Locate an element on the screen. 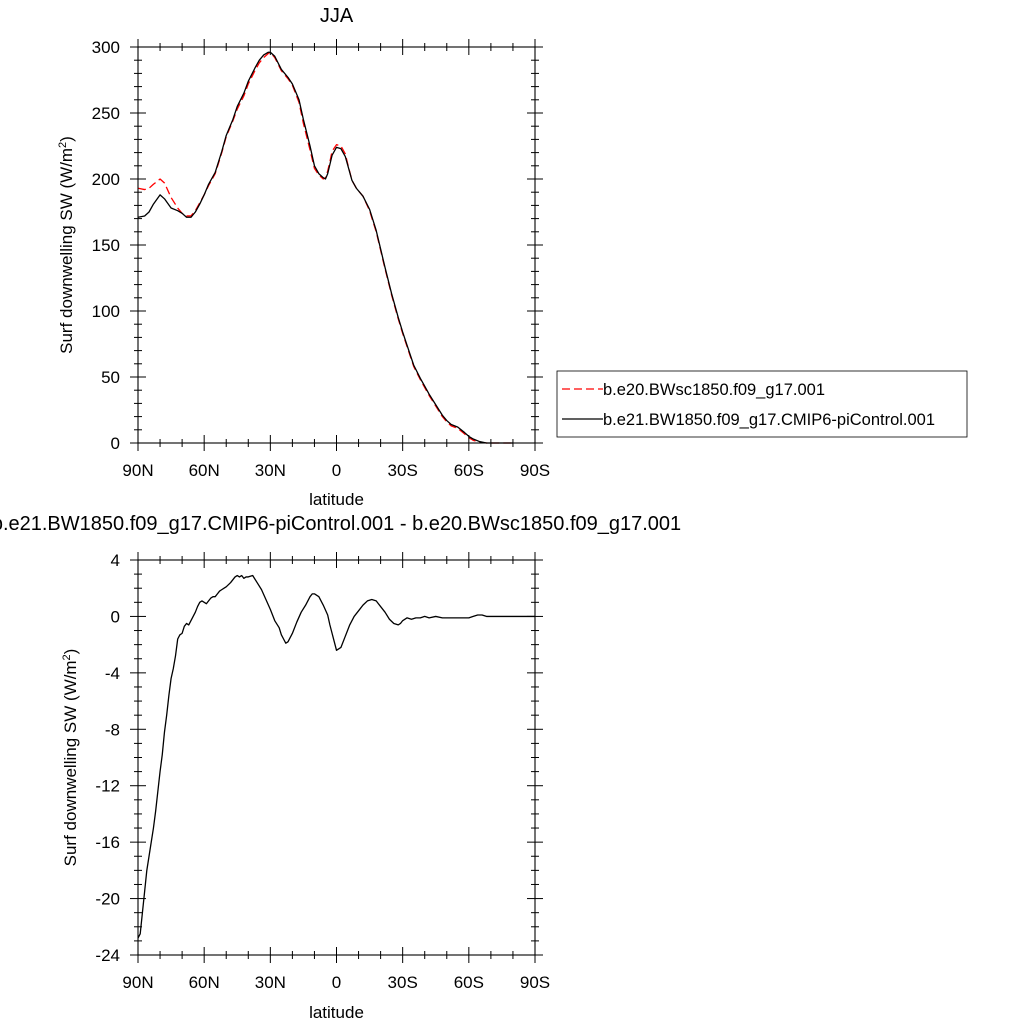 This screenshot has height=1029, width=1024. y-tick-label: -16 is located at coordinates (107, 842).